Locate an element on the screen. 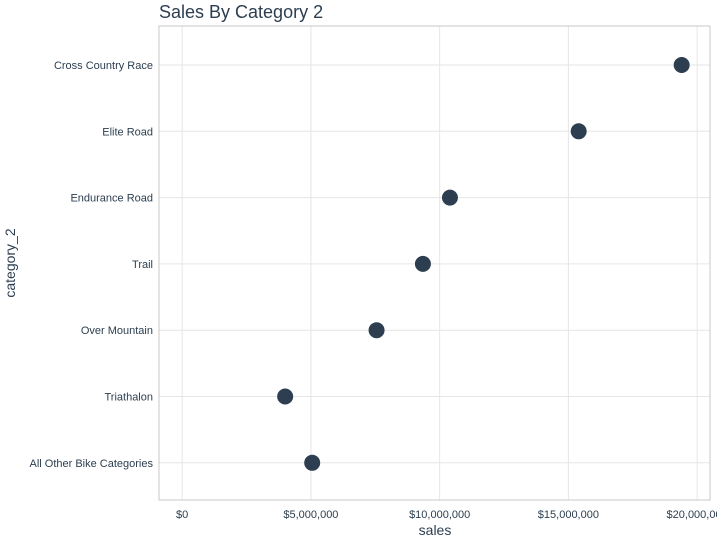 This screenshot has width=717, height=541. y-axis-title: category_2 is located at coordinates (10, 262).